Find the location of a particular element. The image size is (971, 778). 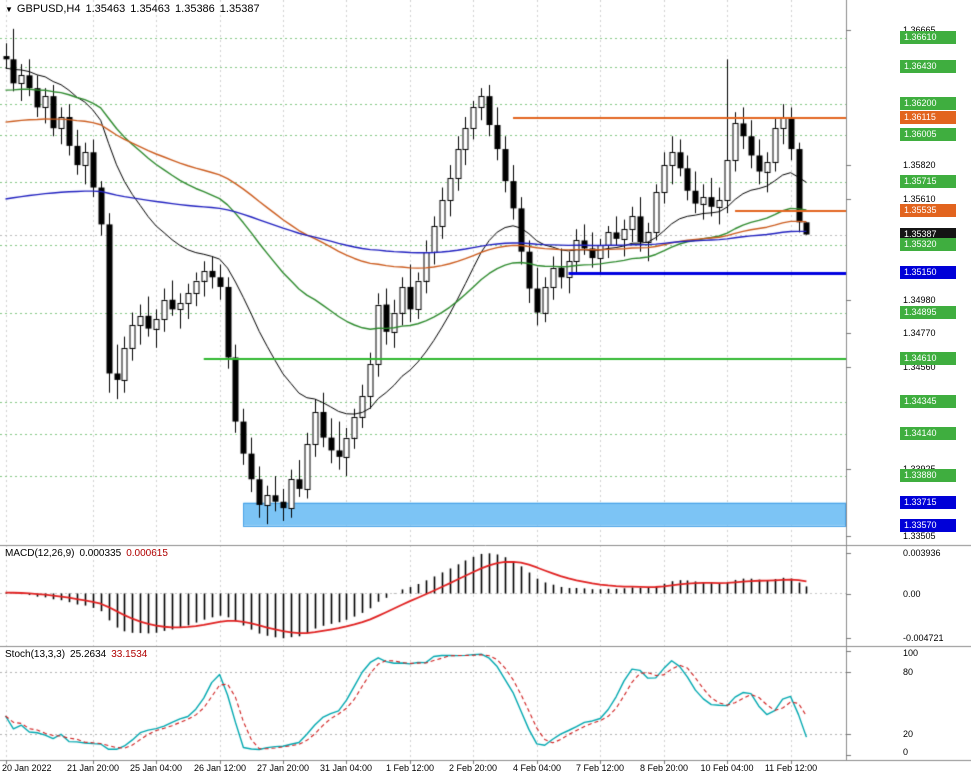

ohlc-open: 1.35463 is located at coordinates (105, 9).